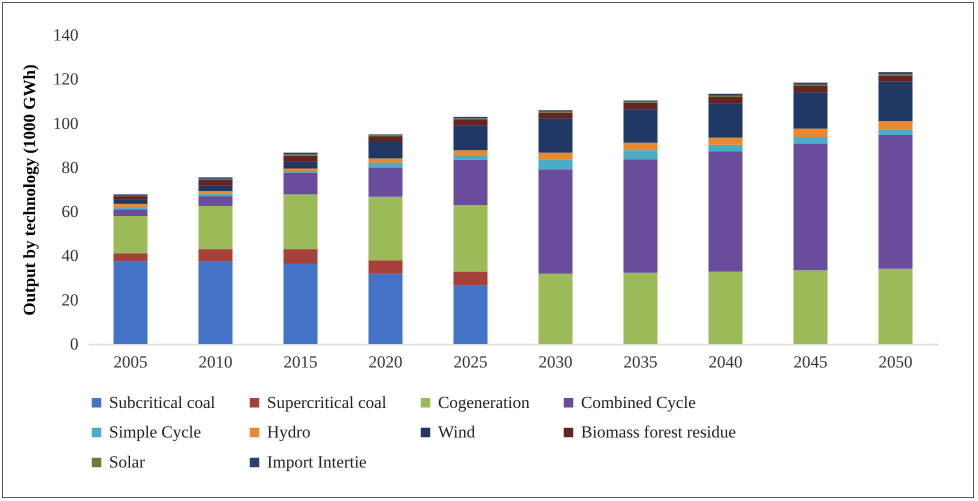 Image resolution: width=978 pixels, height=501 pixels. Describe the element at coordinates (70, 300) in the screenshot. I see `y-tick-label: 20` at that location.